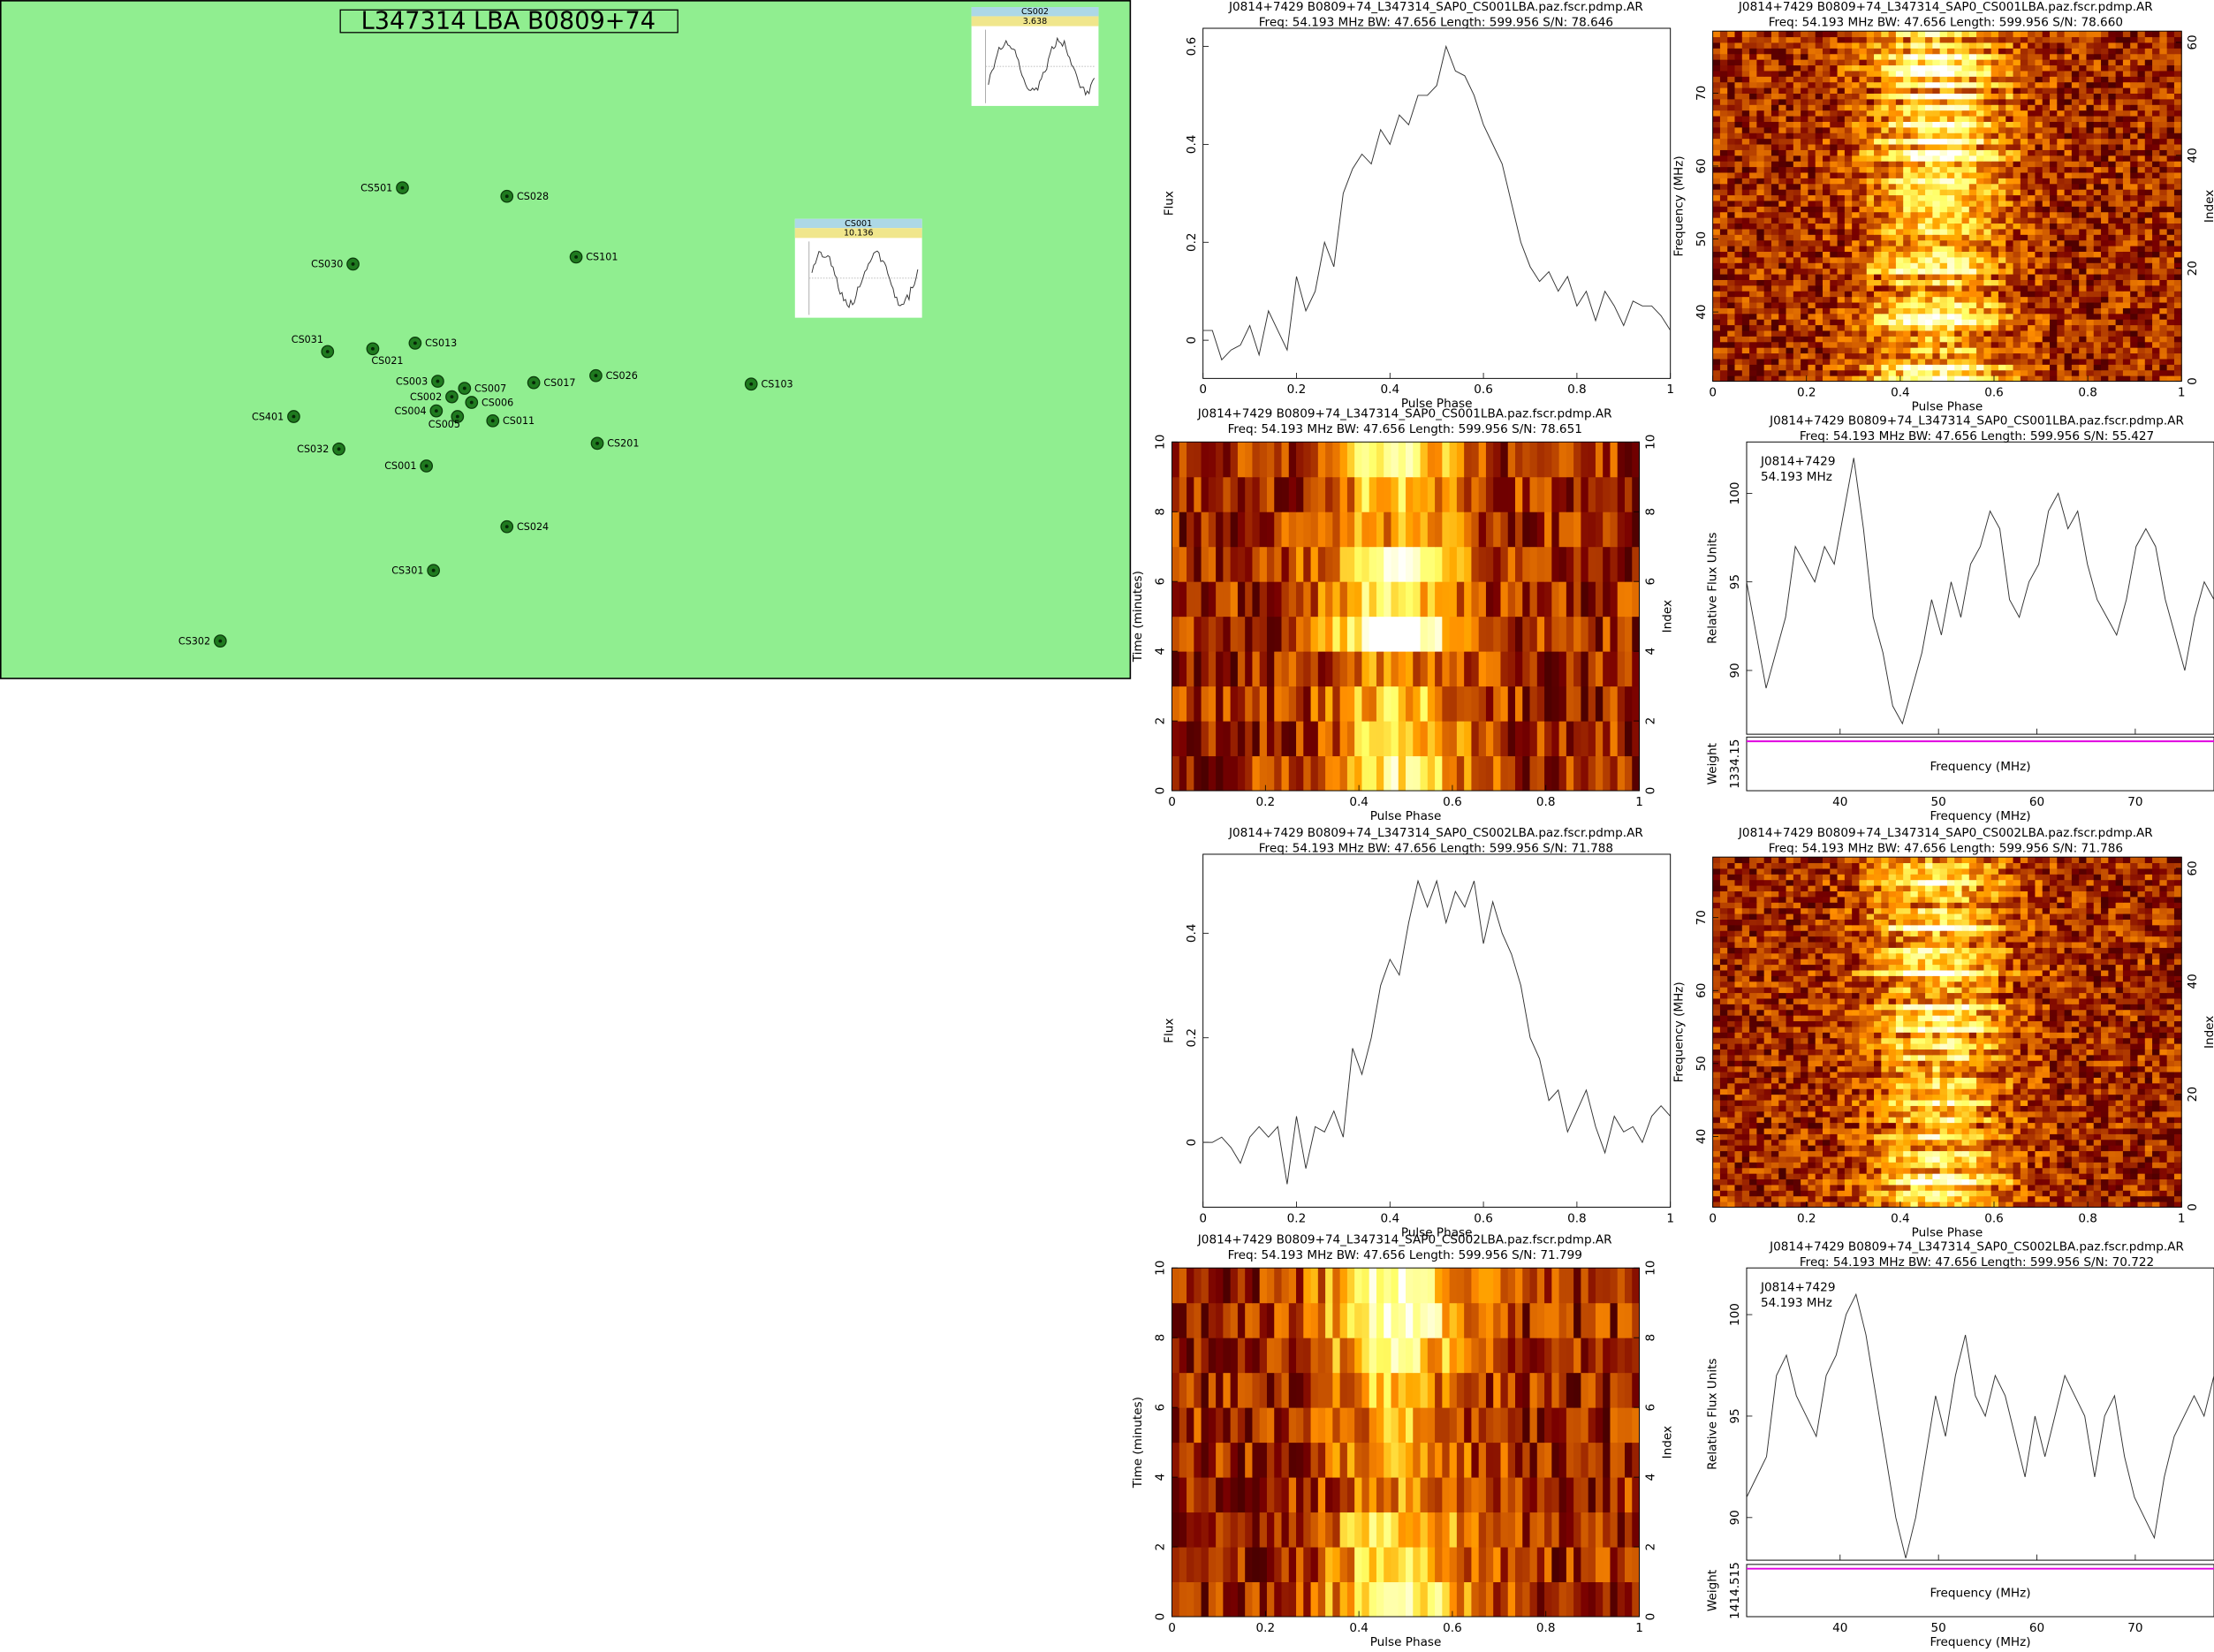 The height and width of the screenshot is (1652, 2214). What do you see at coordinates (1980, 588) in the screenshot?
I see `plot-frame` at bounding box center [1980, 588].